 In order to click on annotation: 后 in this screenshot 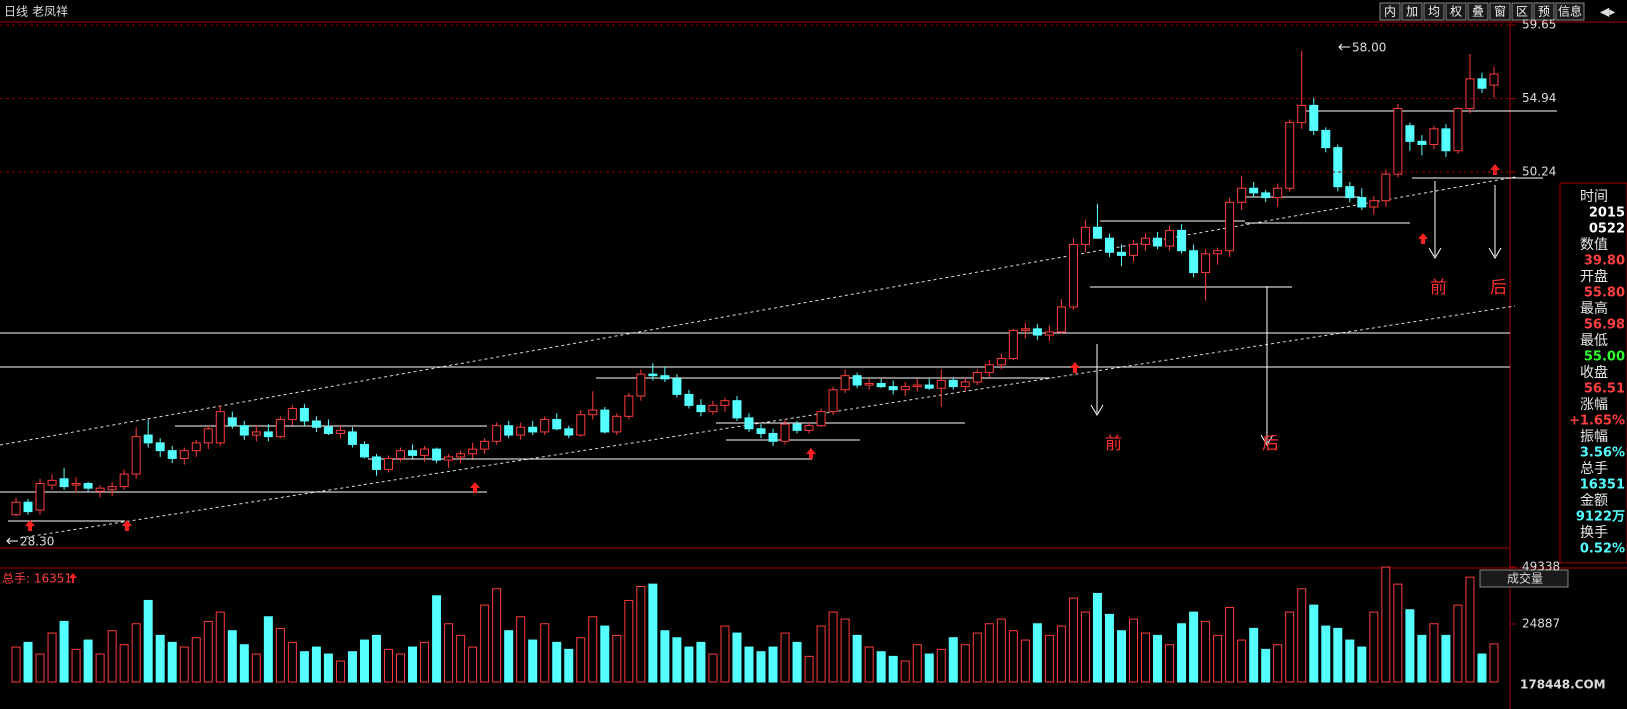, I will do `click(1270, 444)`.